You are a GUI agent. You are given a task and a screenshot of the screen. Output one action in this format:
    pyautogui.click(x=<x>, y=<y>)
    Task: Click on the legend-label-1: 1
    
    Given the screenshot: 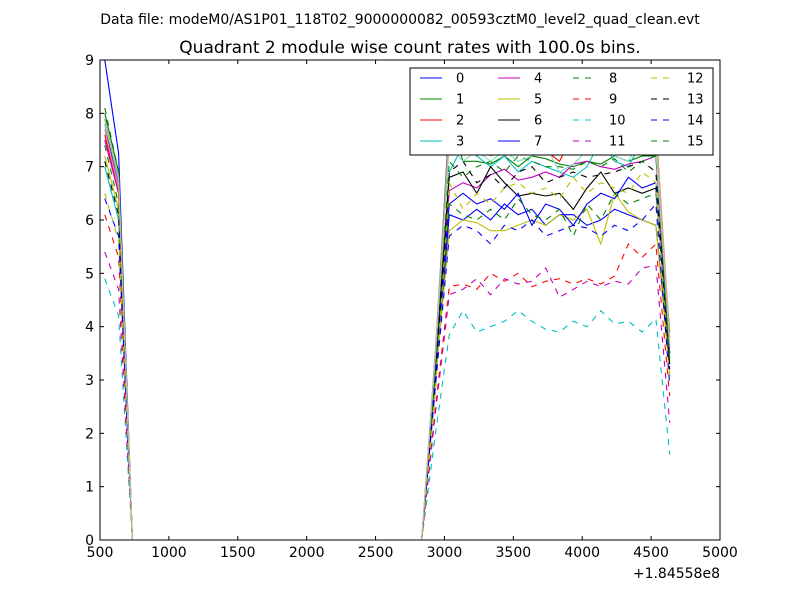 What is the action you would take?
    pyautogui.click(x=460, y=100)
    